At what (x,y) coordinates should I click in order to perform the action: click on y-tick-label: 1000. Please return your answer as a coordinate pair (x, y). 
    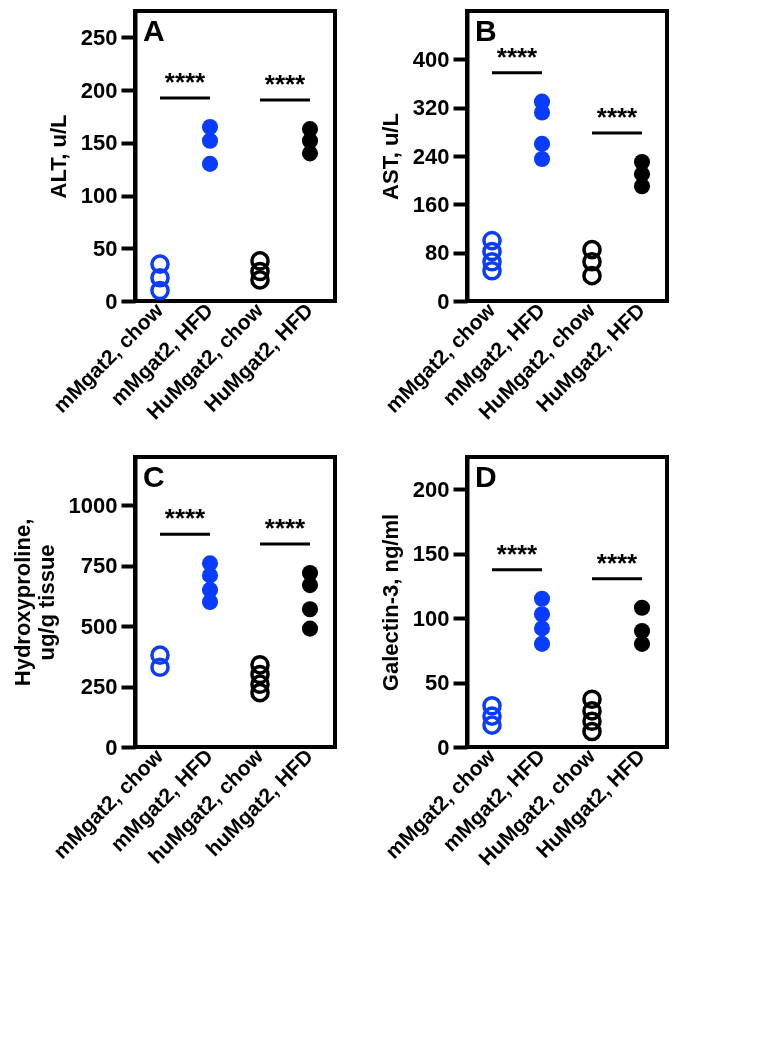
    Looking at the image, I should click on (93, 505).